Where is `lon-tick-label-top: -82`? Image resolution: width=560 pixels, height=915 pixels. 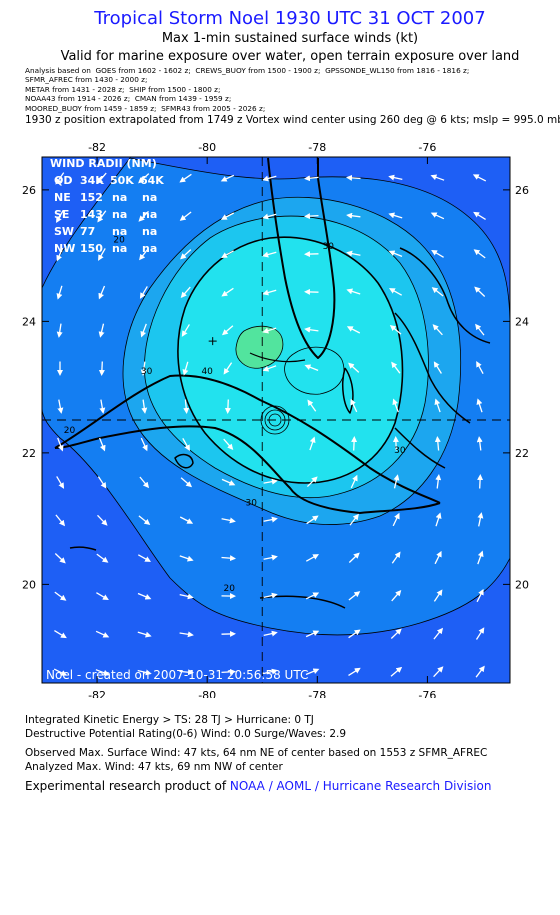 lon-tick-label-top: -82 is located at coordinates (97, 147).